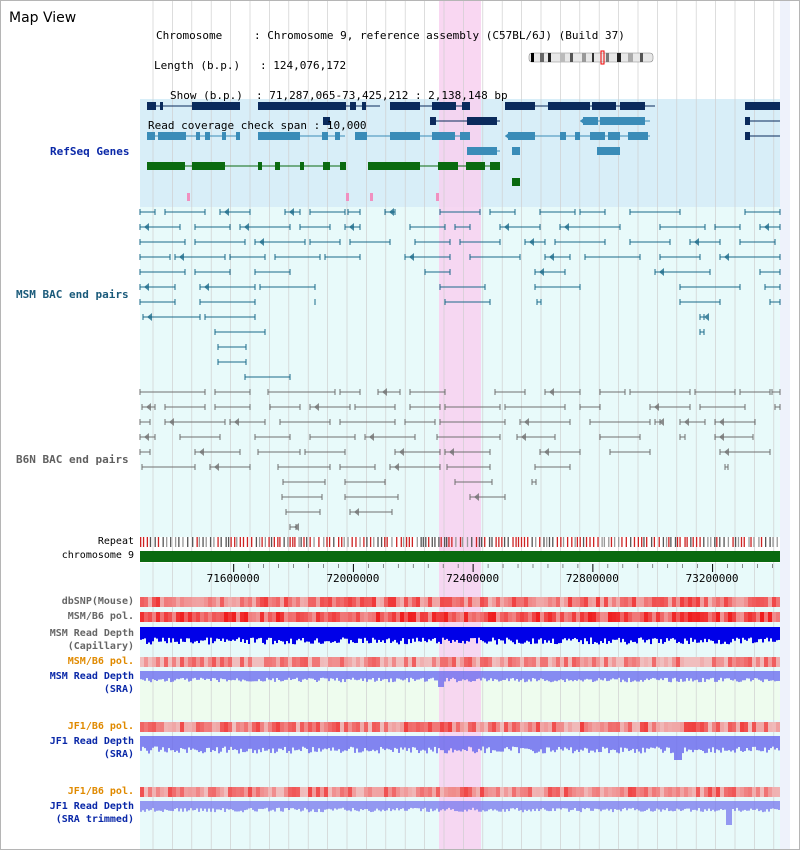 This screenshot has height=850, width=800. I want to click on length-label: Length (b.p.), so click(197, 65).